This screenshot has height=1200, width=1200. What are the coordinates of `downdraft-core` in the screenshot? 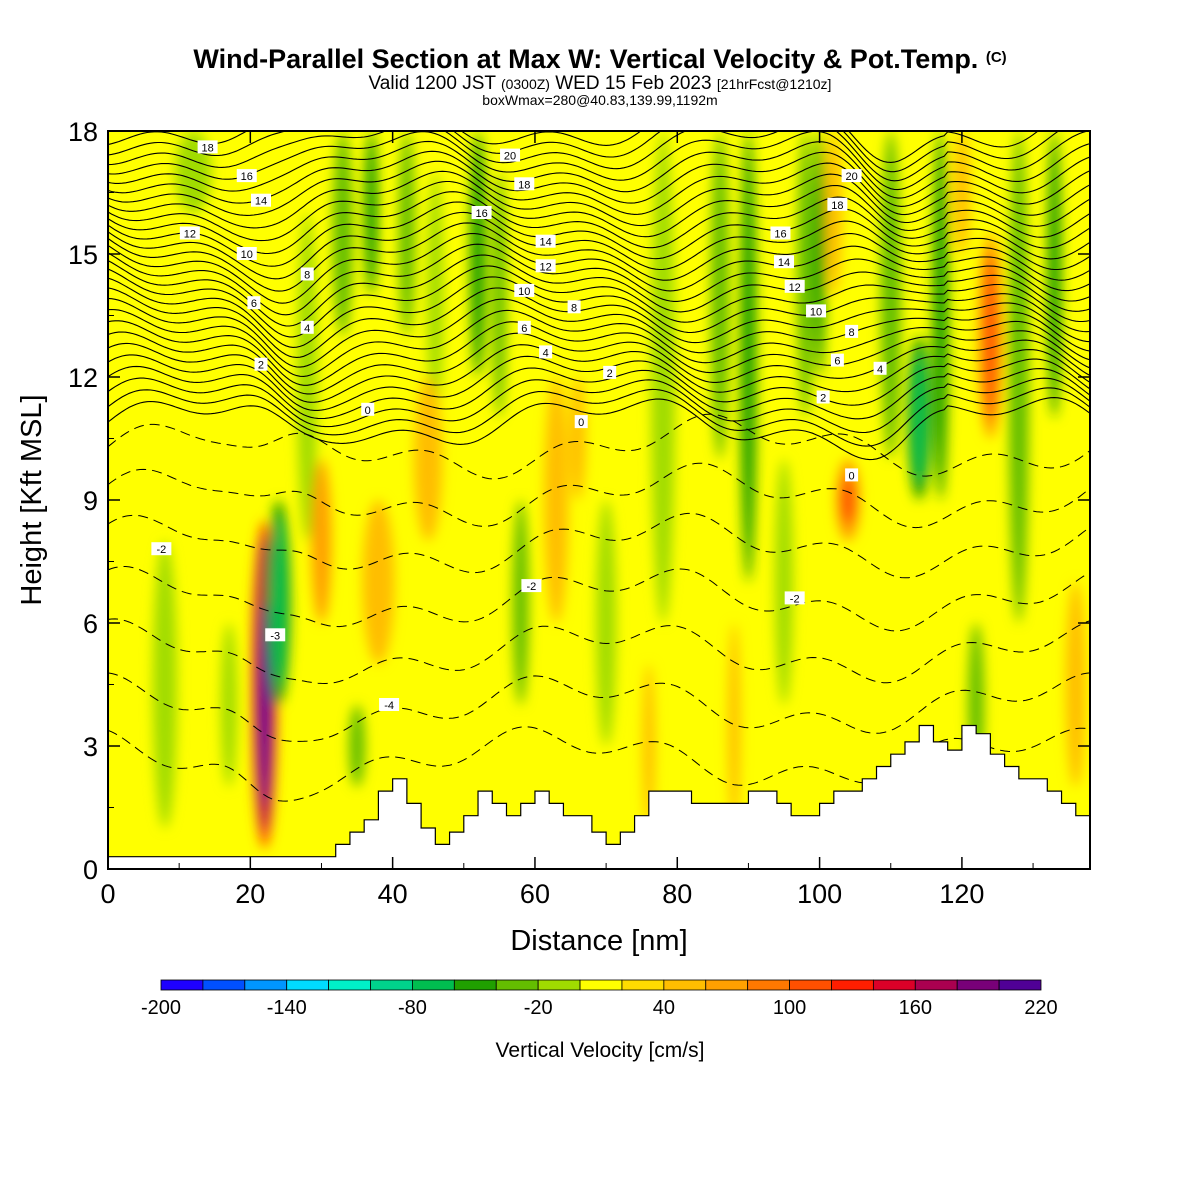 It's located at (919, 418).